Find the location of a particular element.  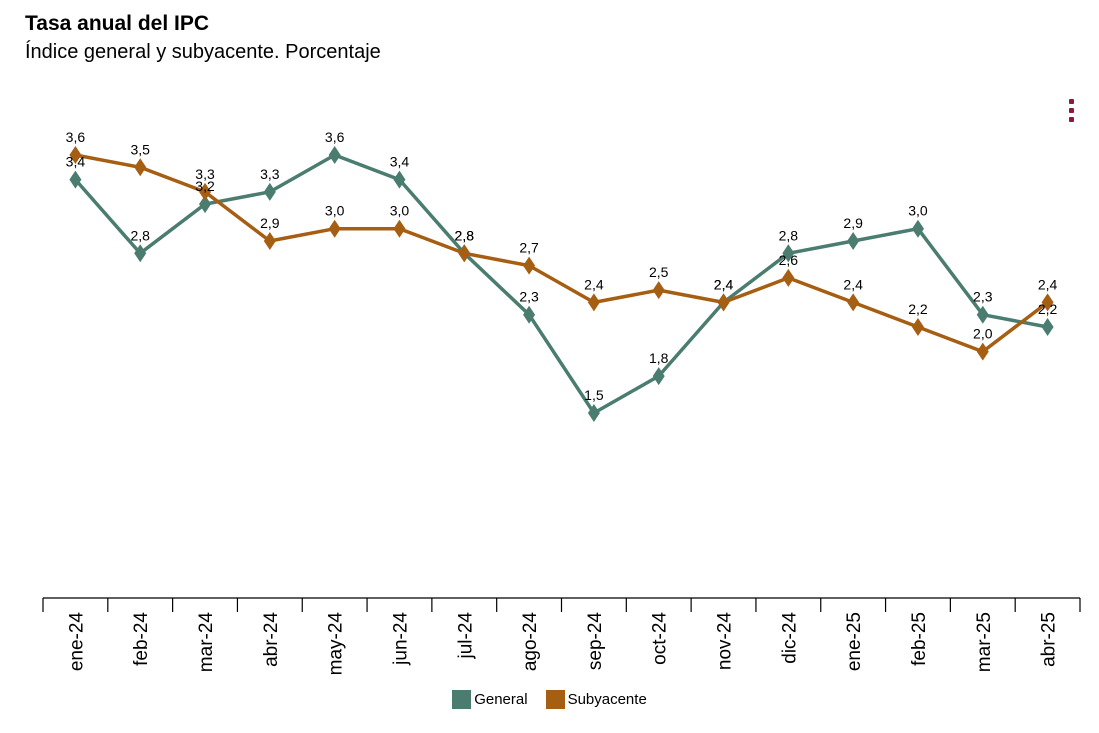

data-label-subyacente: 2,2 is located at coordinates (918, 309).